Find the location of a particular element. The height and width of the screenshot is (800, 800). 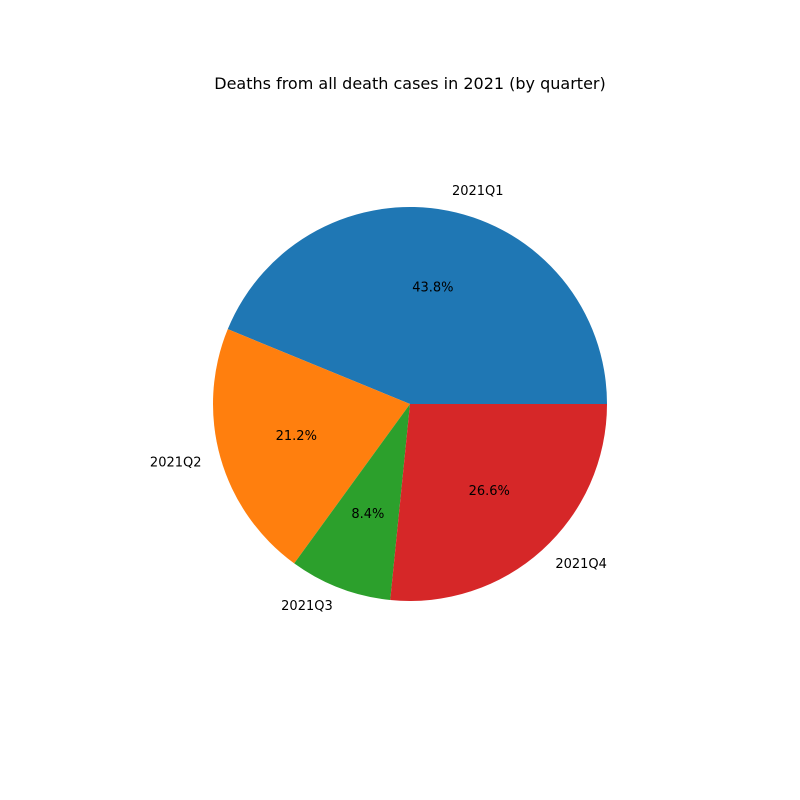

percent-label-2021q2: 21.2% is located at coordinates (296, 436).